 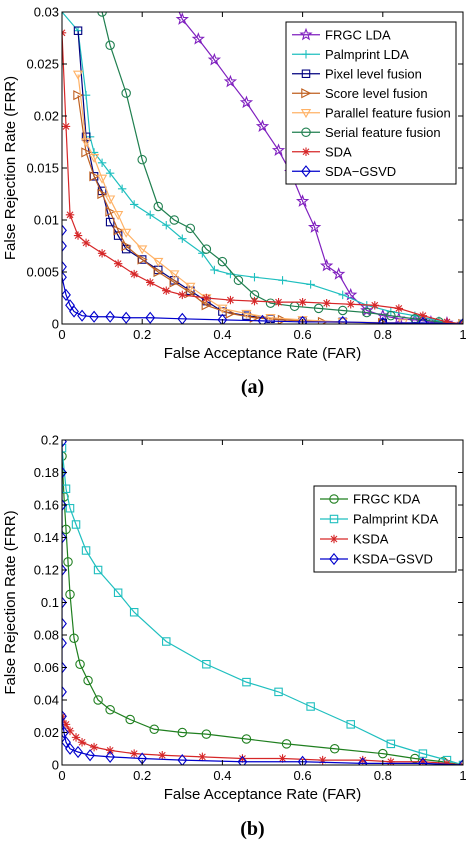 I want to click on legend-box, so click(x=371, y=103).